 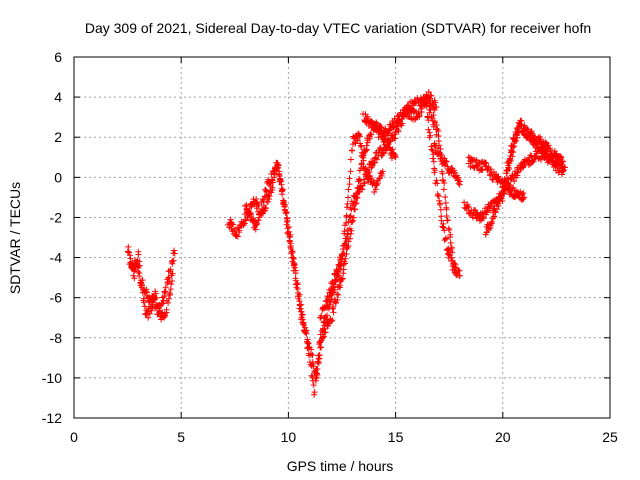 What do you see at coordinates (52, 378) in the screenshot?
I see `y-tick-label: -10` at bounding box center [52, 378].